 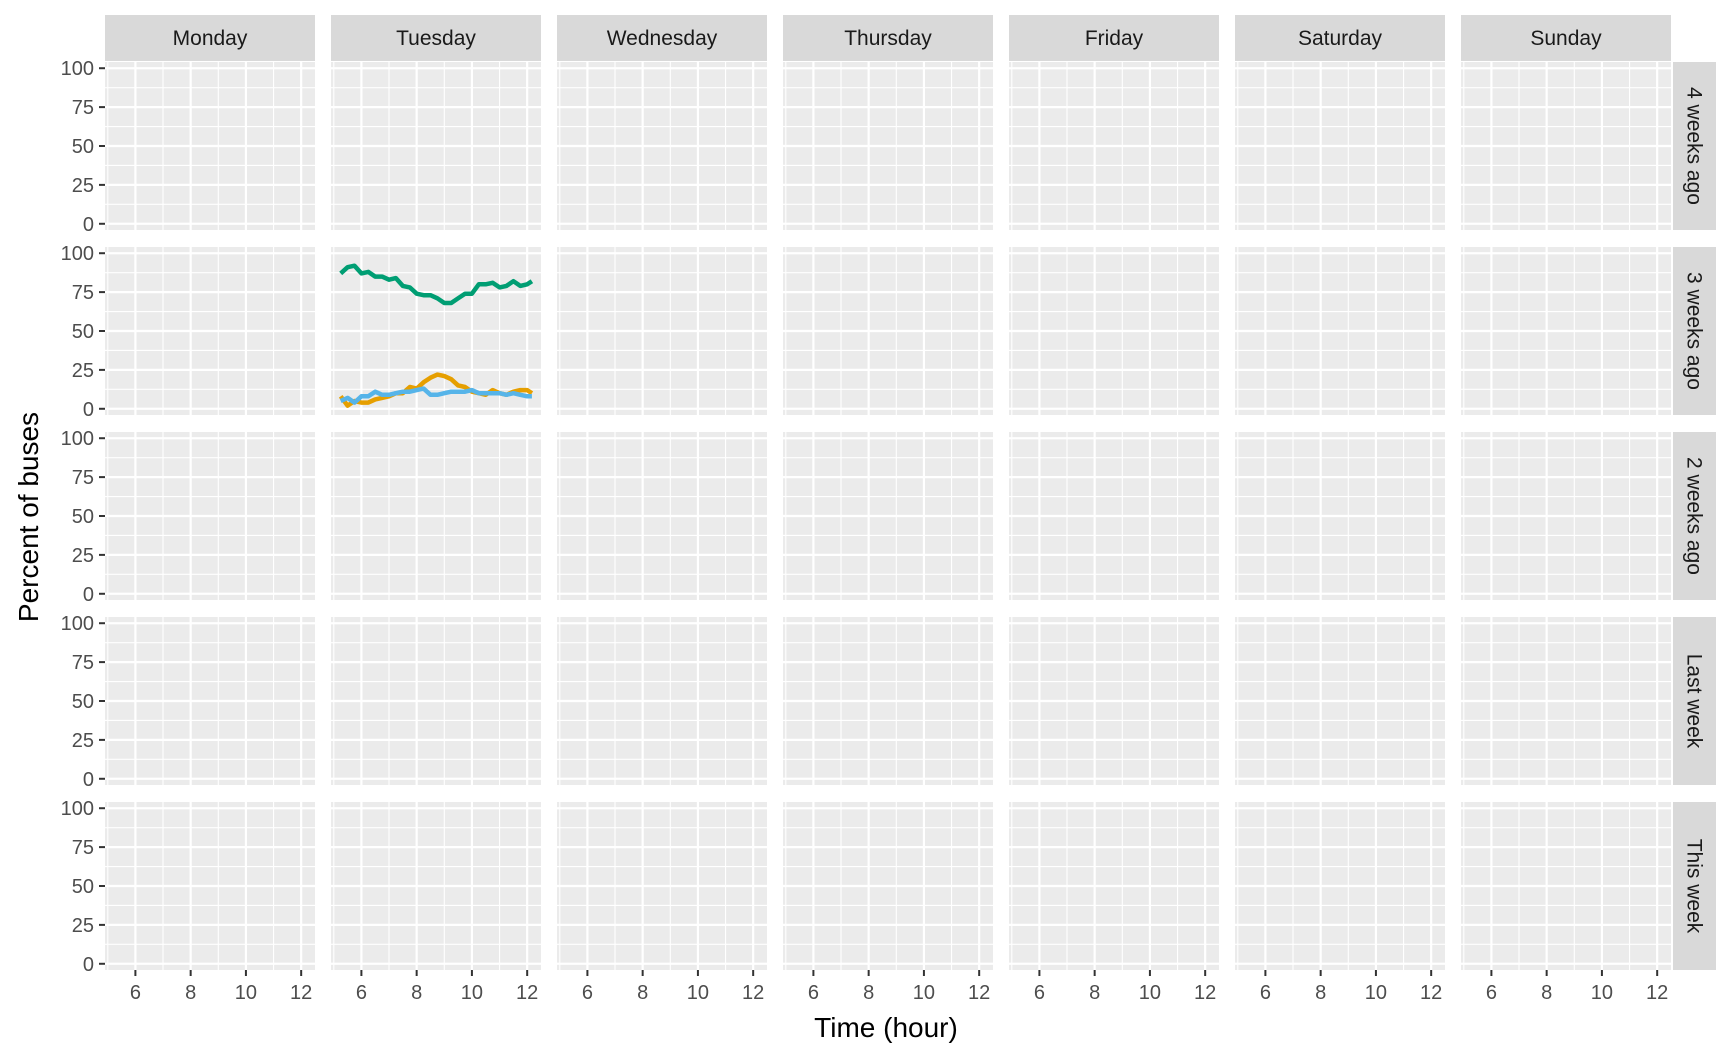 I want to click on x-axis-title: Time (hour), so click(x=886, y=1027).